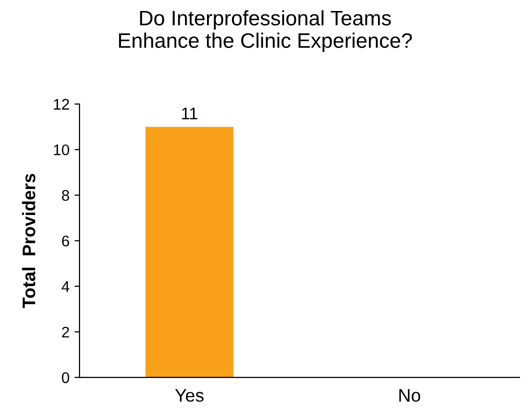 The width and height of the screenshot is (530, 408). Describe the element at coordinates (66, 332) in the screenshot. I see `y-tick-label: 2` at that location.